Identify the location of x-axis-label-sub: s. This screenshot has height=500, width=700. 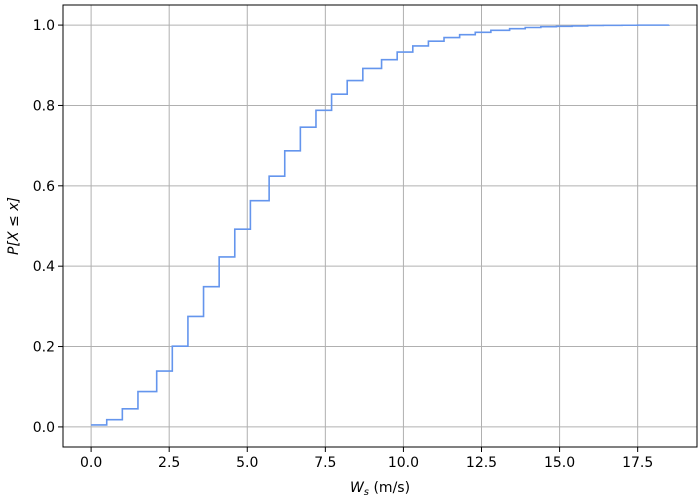
(366, 492).